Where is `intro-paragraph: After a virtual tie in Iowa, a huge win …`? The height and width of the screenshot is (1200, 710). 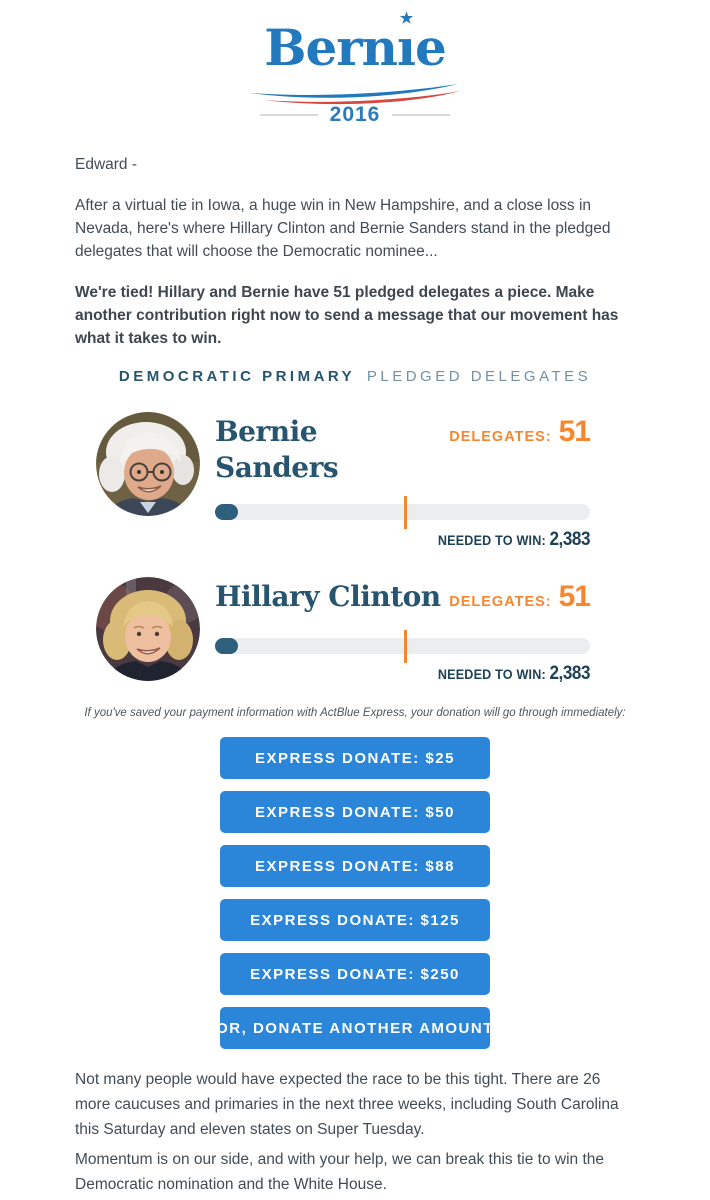 intro-paragraph: After a virtual tie in Iowa, a huge win … is located at coordinates (343, 228).